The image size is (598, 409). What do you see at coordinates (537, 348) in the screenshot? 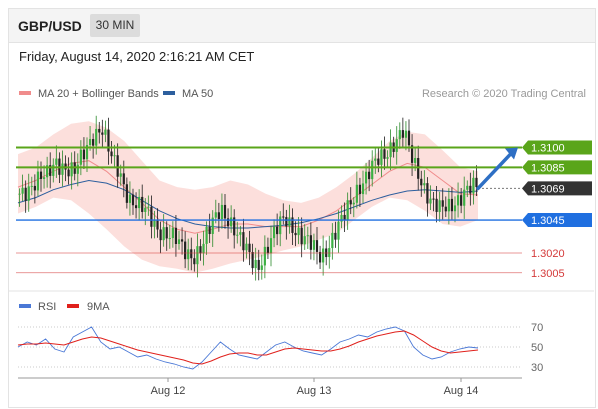
I see `rsi-tick-label: 50` at bounding box center [537, 348].